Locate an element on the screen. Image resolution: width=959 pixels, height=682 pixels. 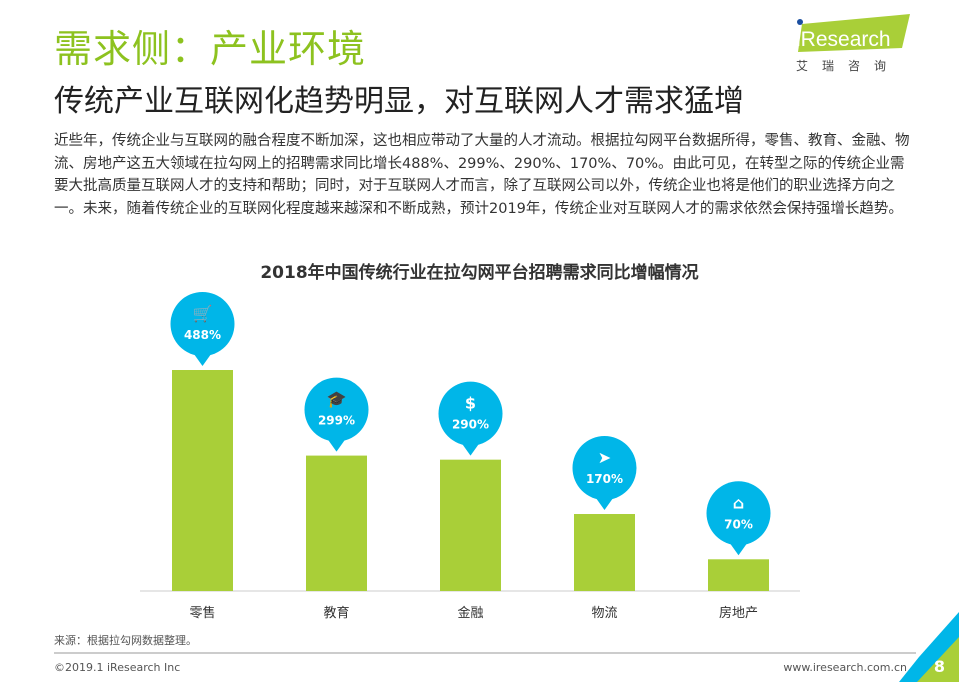
data-label: 488% is located at coordinates (202, 335).